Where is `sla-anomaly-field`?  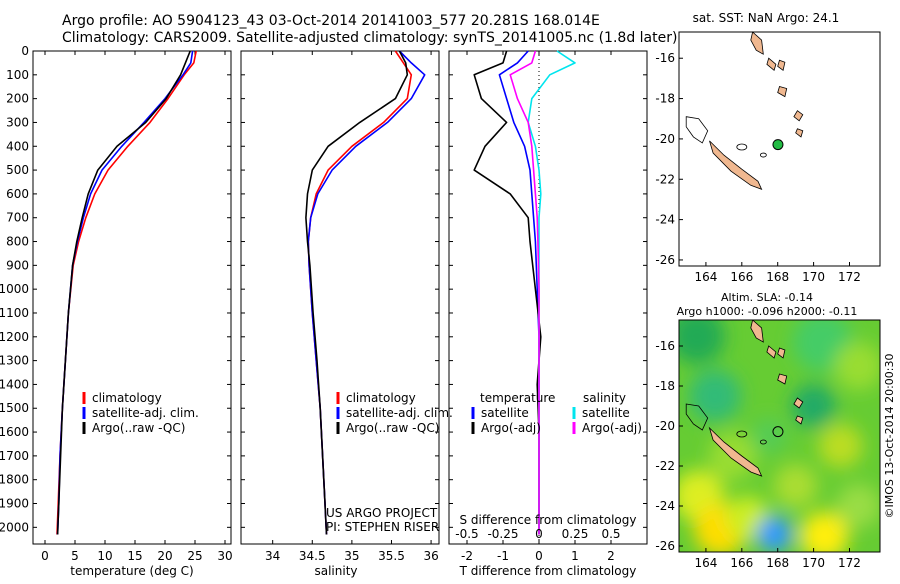 sla-anomaly-field is located at coordinates (779, 436).